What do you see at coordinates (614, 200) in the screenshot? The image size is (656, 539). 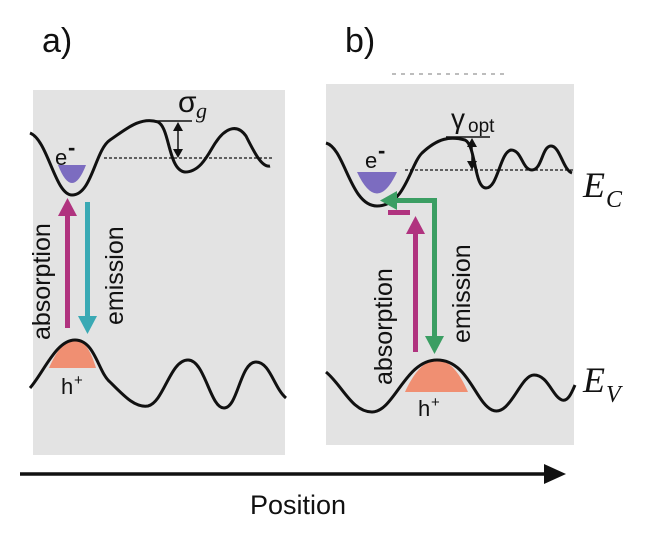 I see `conduction-band-subscript: C` at bounding box center [614, 200].